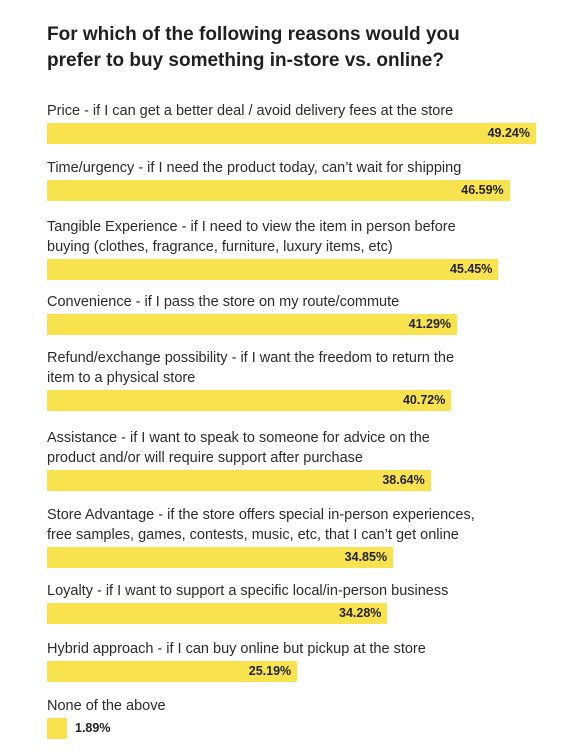 This screenshot has width=580, height=752. I want to click on bar-value-label: 49.24%, so click(508, 133).